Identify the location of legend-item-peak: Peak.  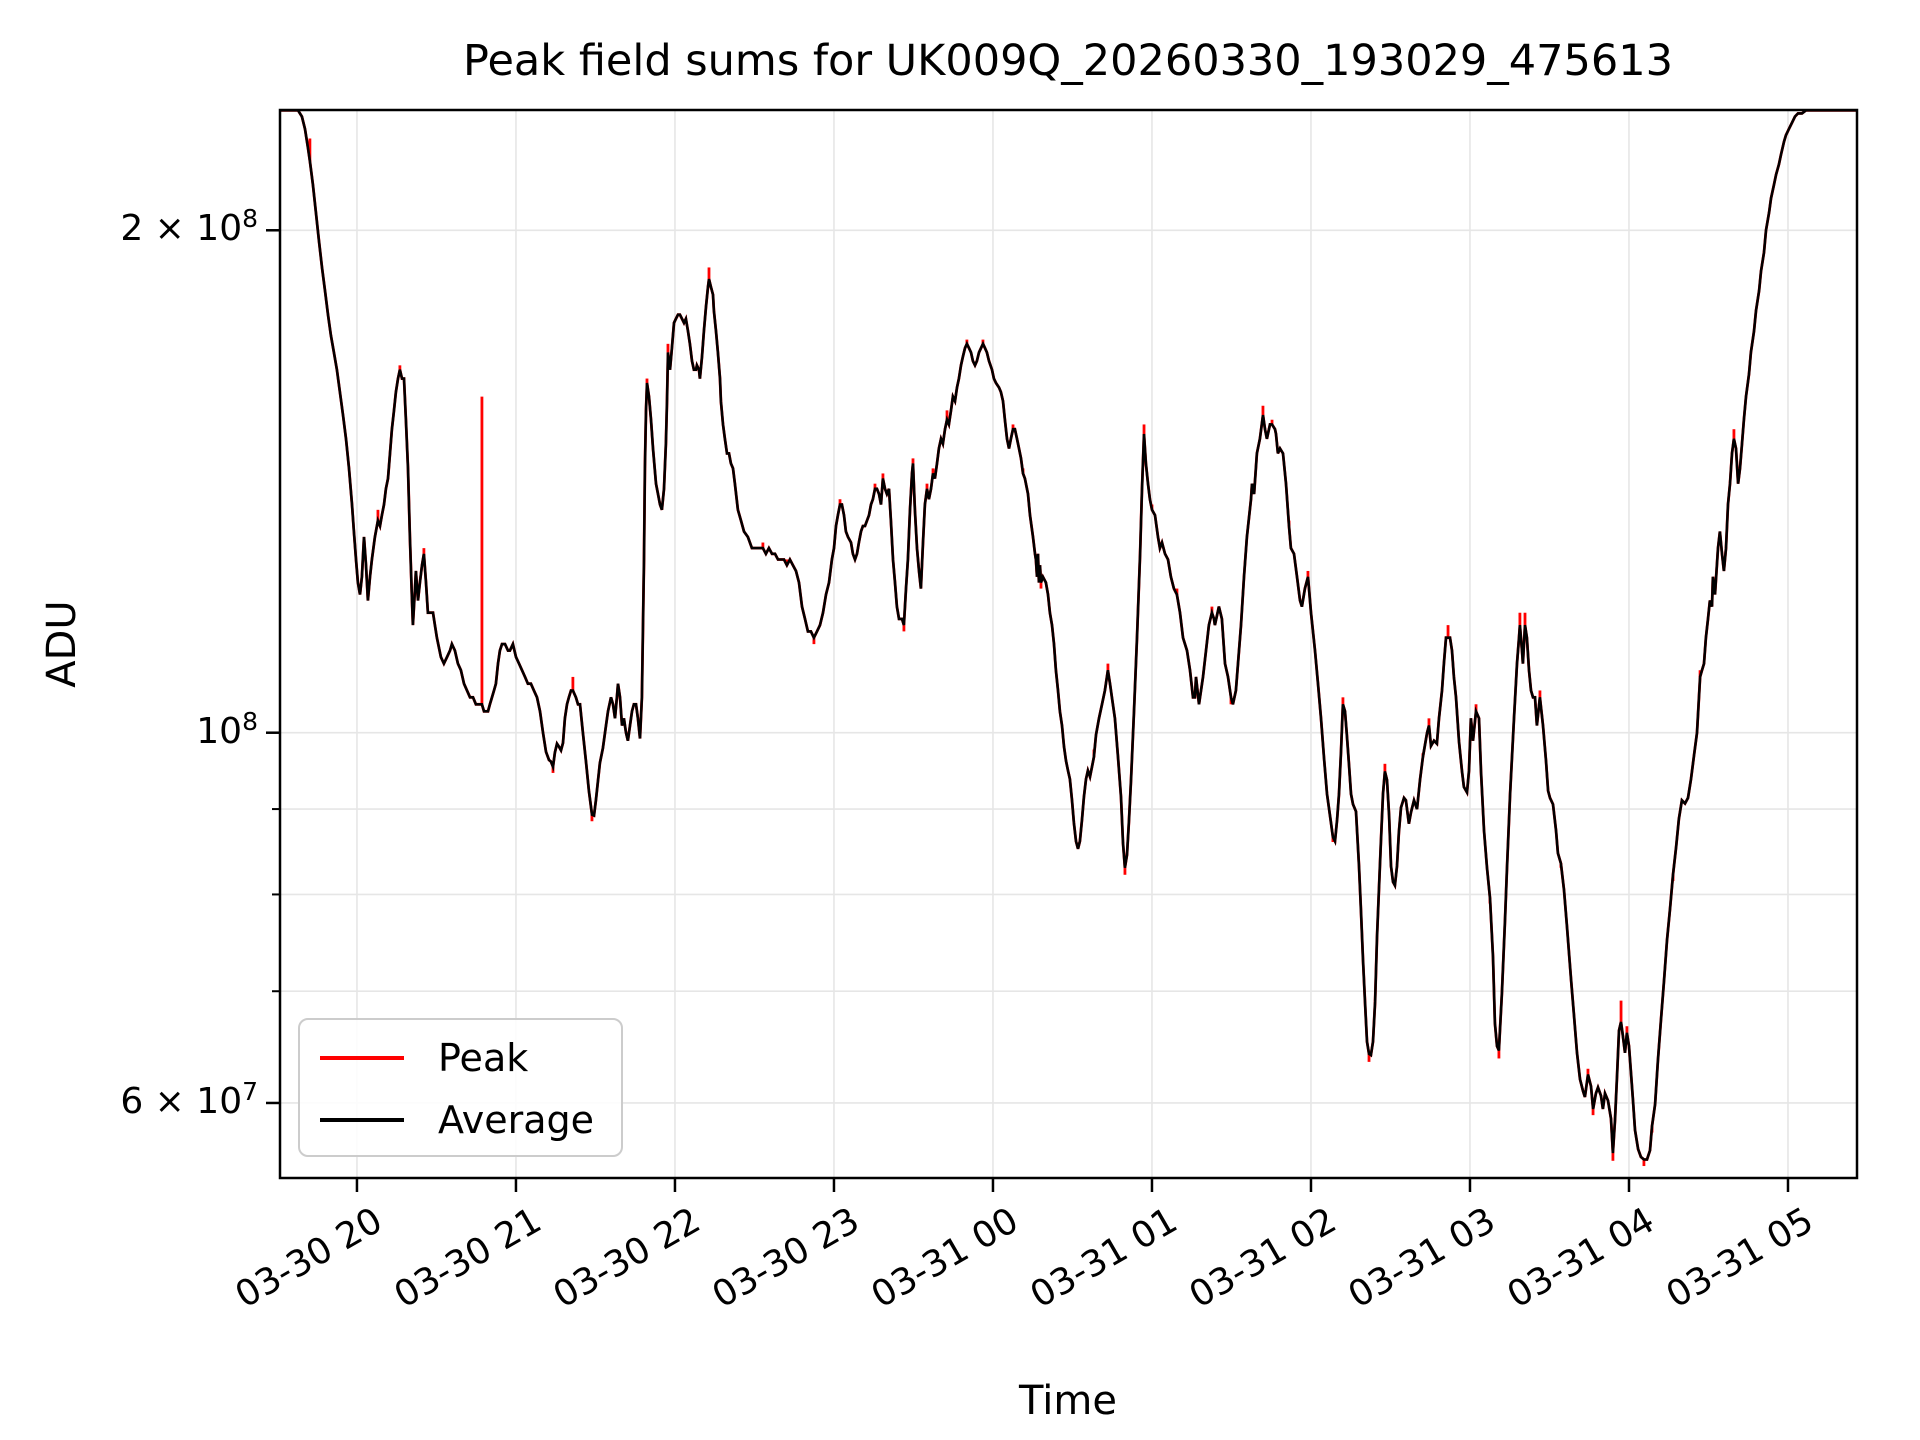
(460, 1058).